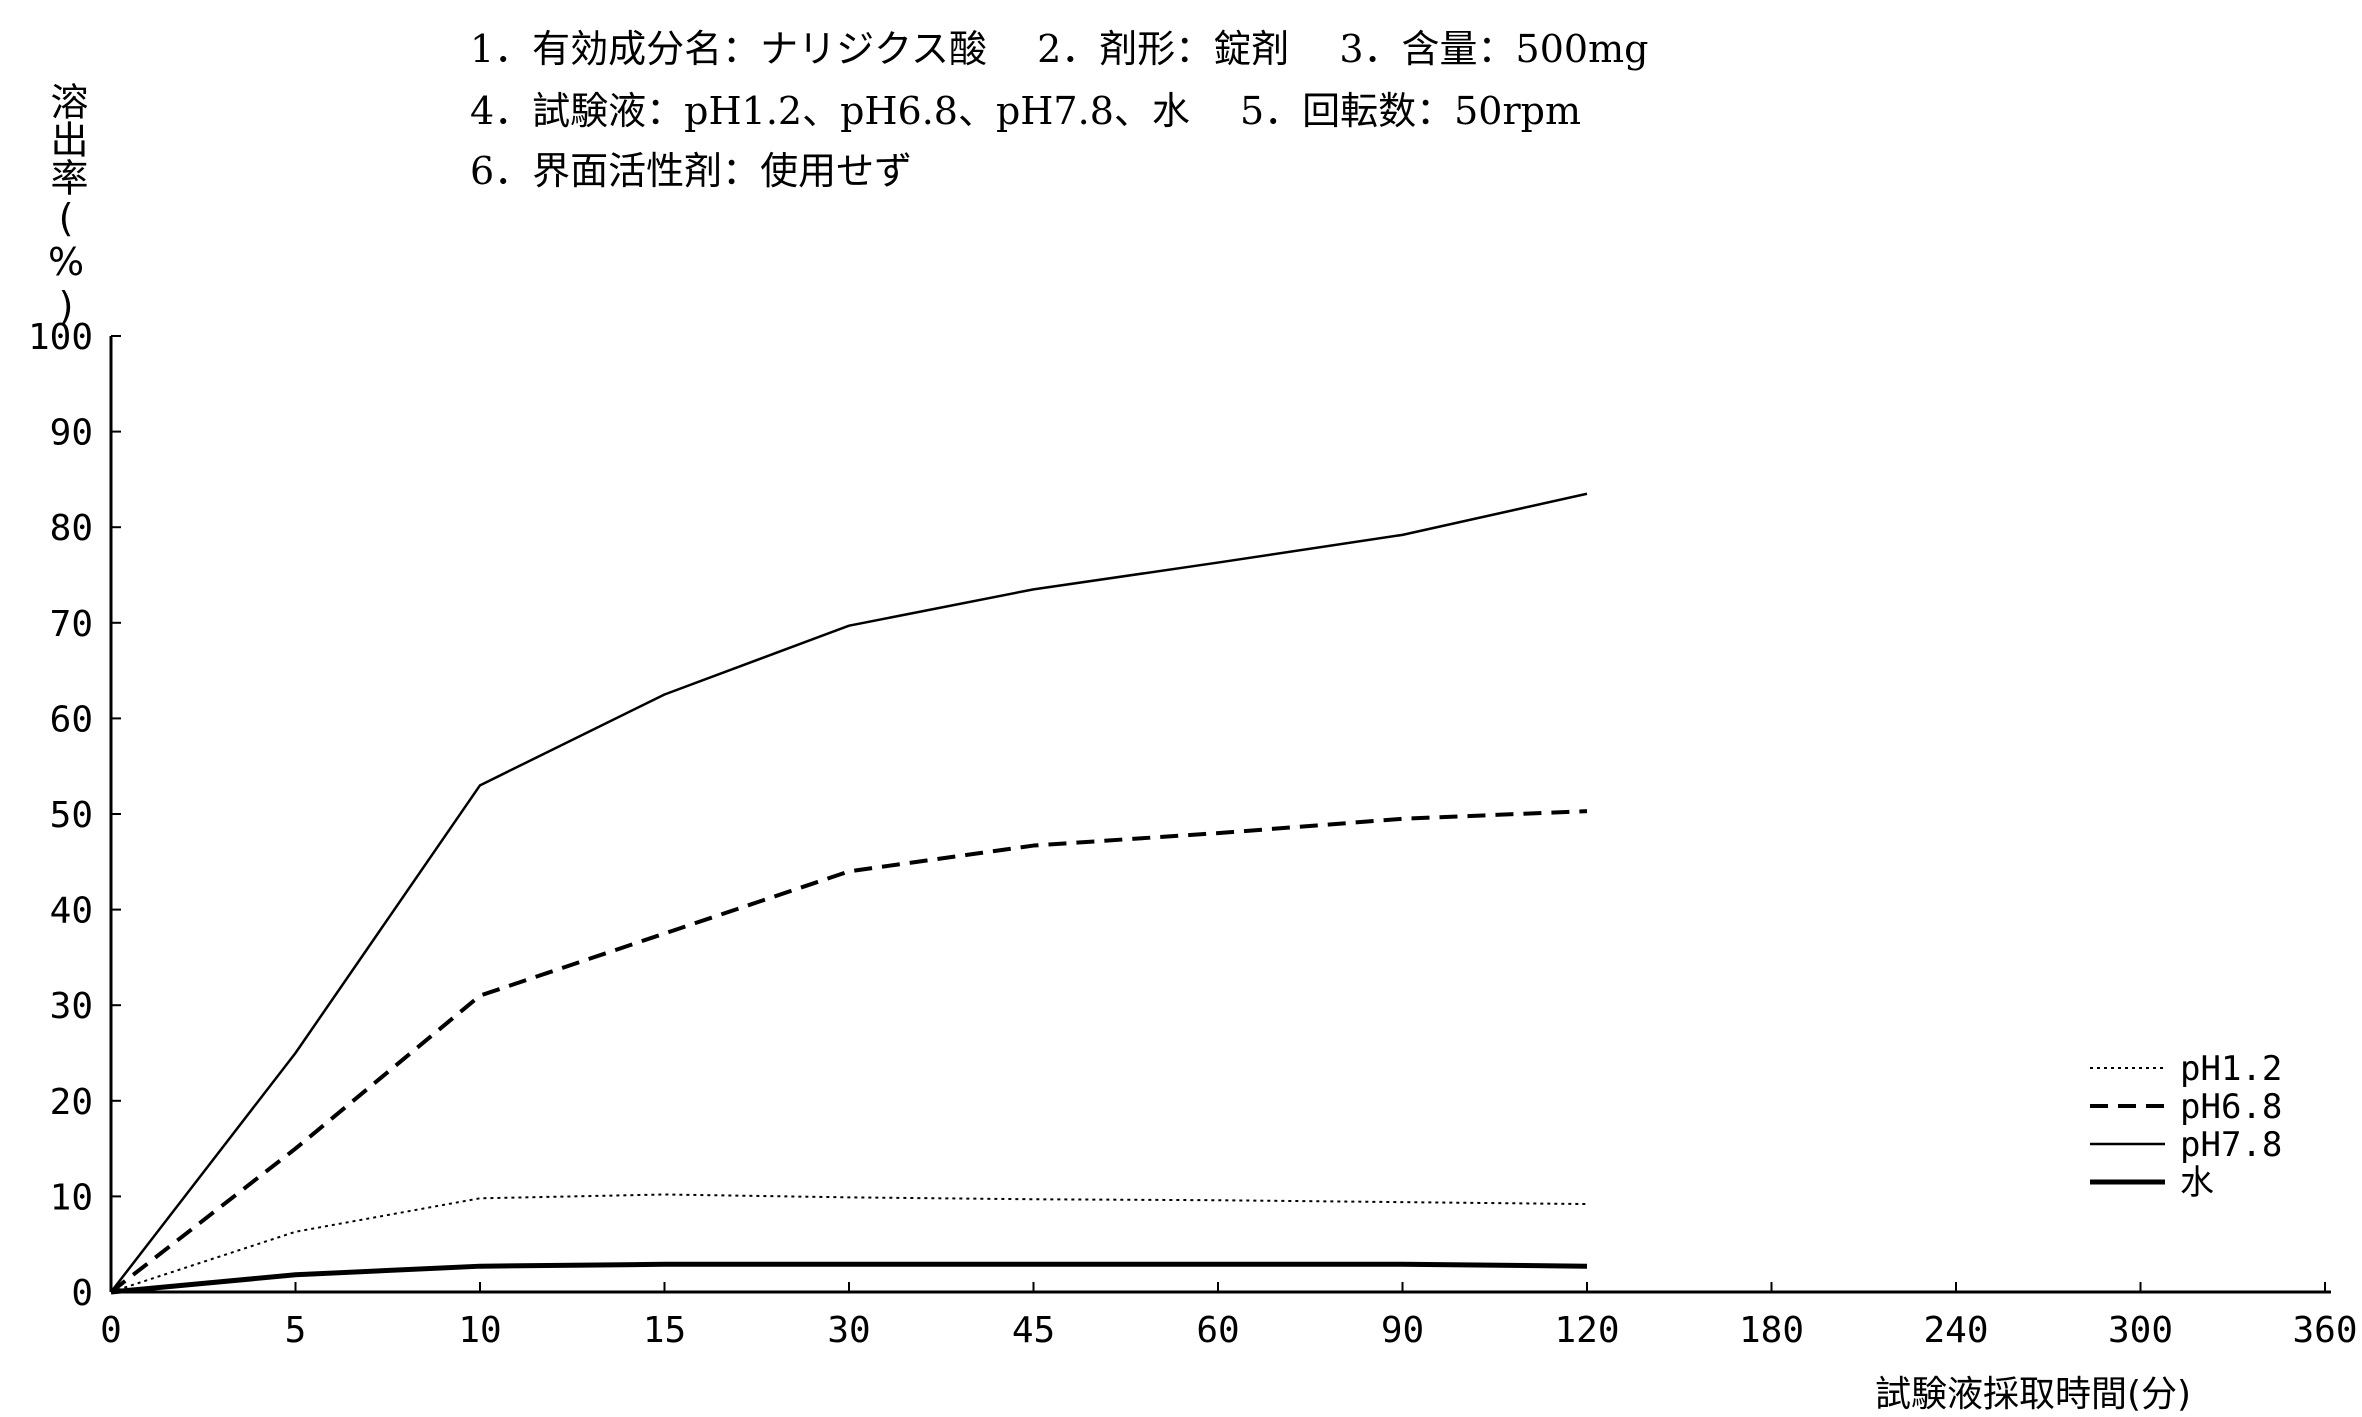  What do you see at coordinates (71, 1197) in the screenshot?
I see `y-tick-label: 10` at bounding box center [71, 1197].